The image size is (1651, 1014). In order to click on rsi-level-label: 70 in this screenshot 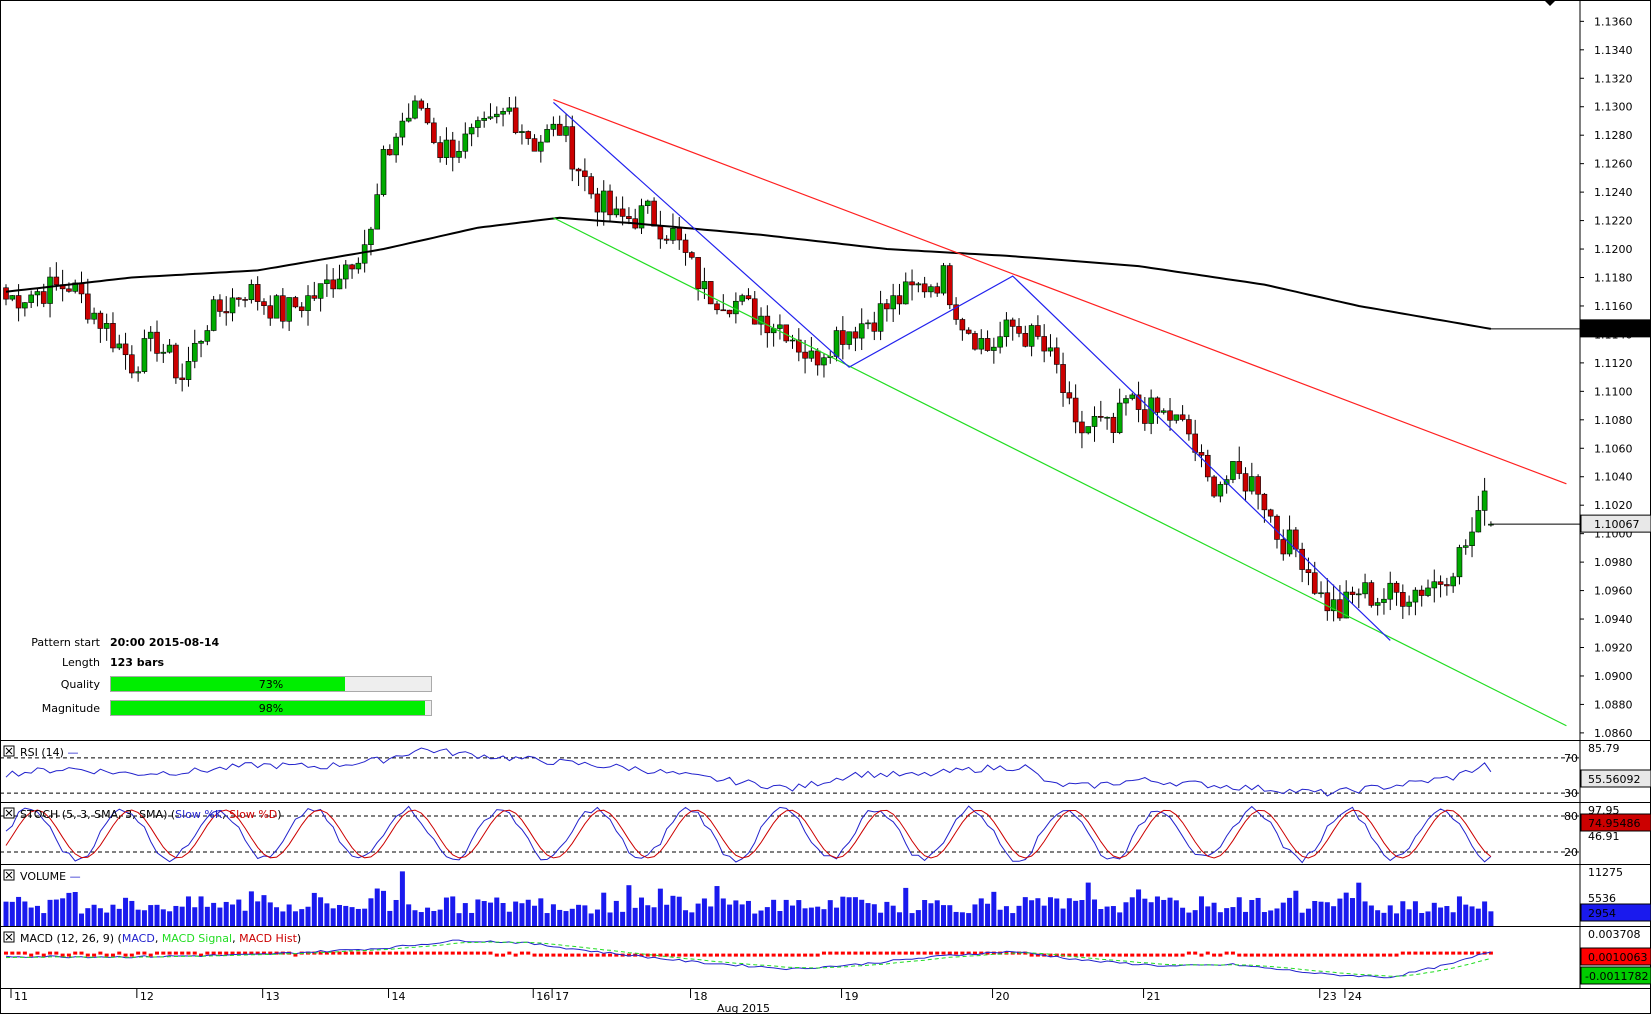, I will do `click(1571, 758)`.